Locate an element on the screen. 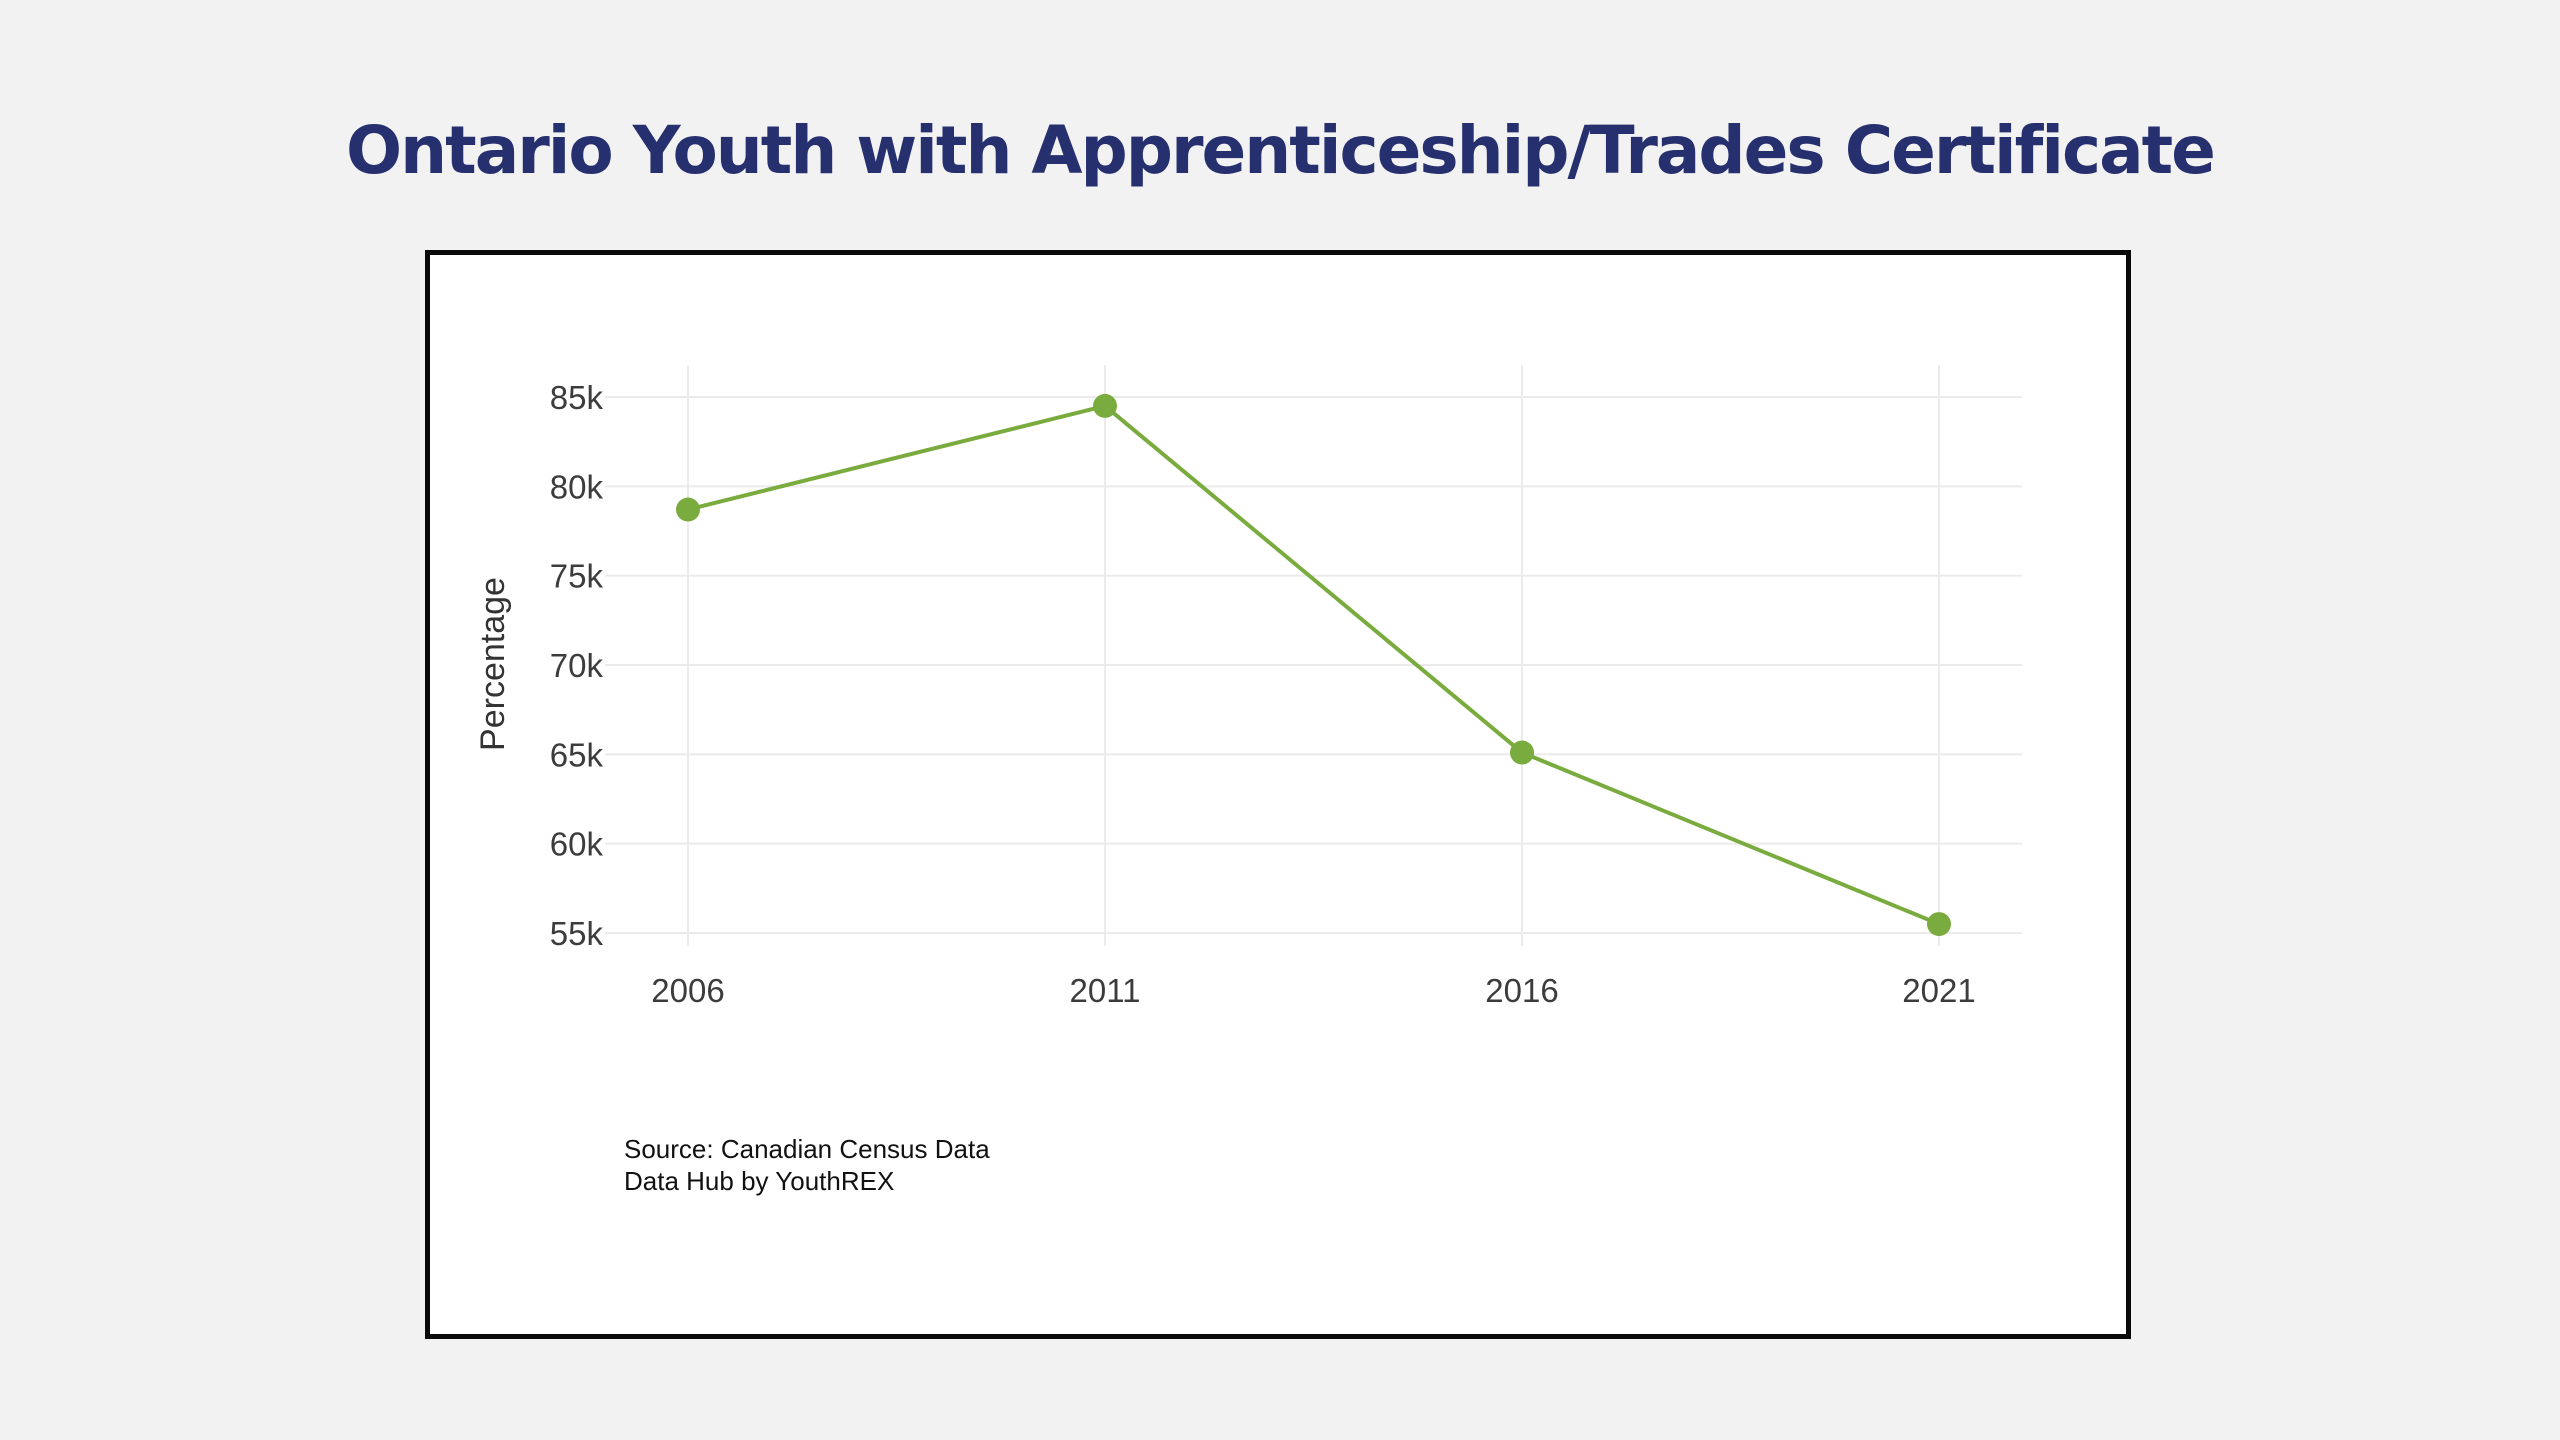  y-axis-title: Percentage is located at coordinates (493, 664).